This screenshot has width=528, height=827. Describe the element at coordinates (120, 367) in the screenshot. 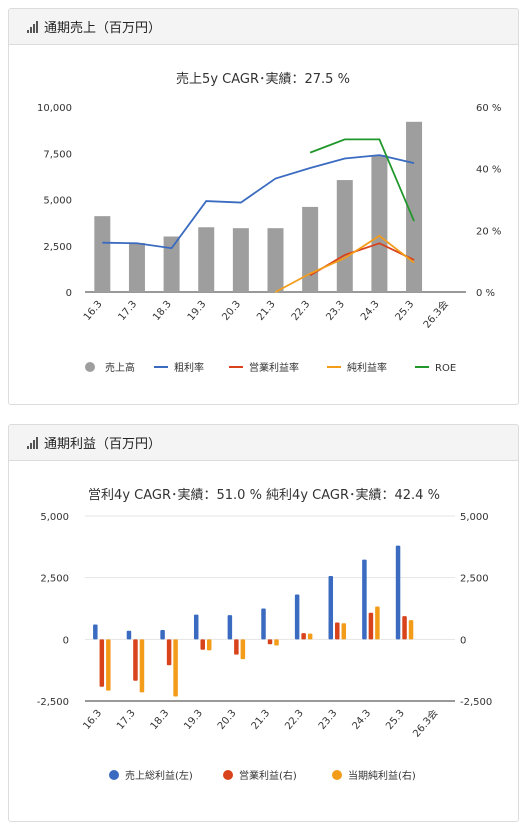

I see `legend-label: 売上高` at that location.